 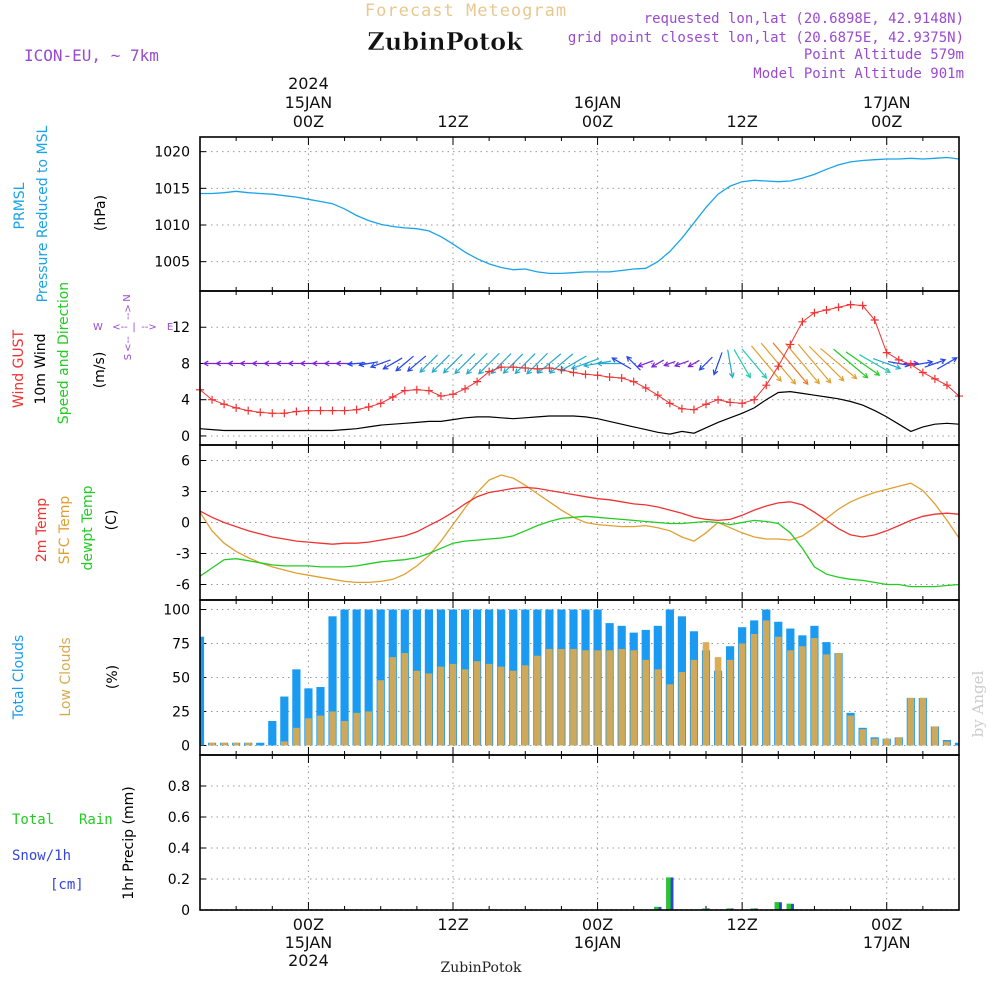 I want to click on y-tick-label: 4, so click(x=185, y=401).